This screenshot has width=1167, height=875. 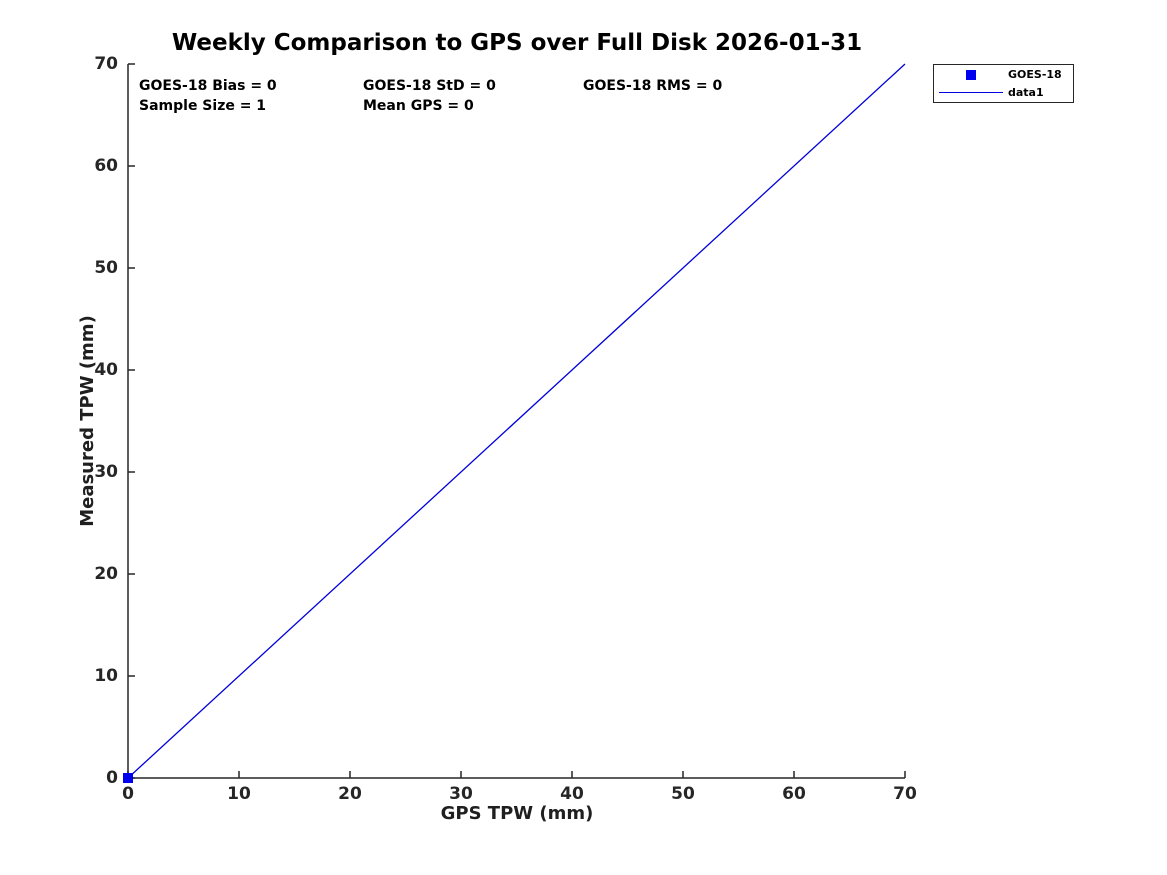 I want to click on legend-box: GOES-18 data1, so click(x=1003, y=83).